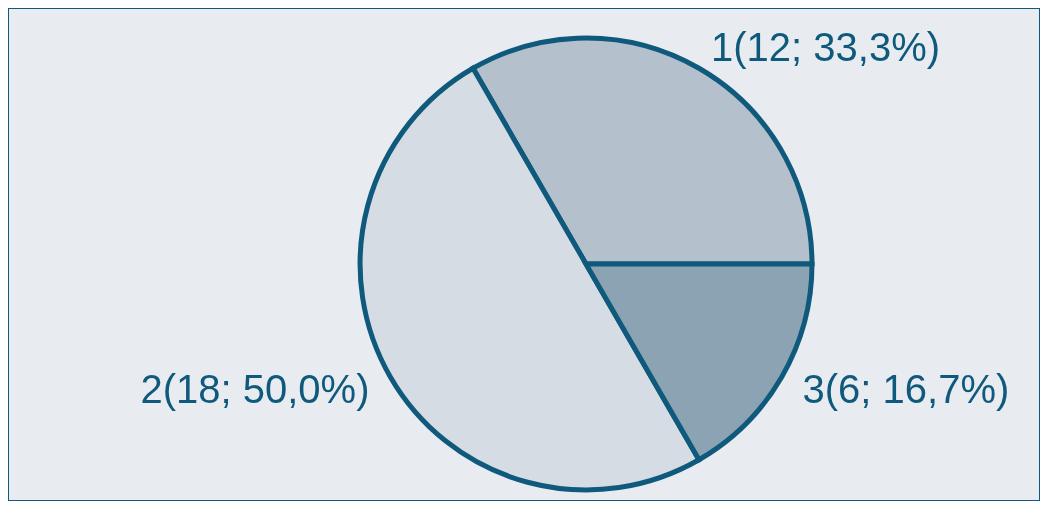 This screenshot has height=509, width=1048. I want to click on slice-label: 3(6; 16,7%), so click(906, 389).